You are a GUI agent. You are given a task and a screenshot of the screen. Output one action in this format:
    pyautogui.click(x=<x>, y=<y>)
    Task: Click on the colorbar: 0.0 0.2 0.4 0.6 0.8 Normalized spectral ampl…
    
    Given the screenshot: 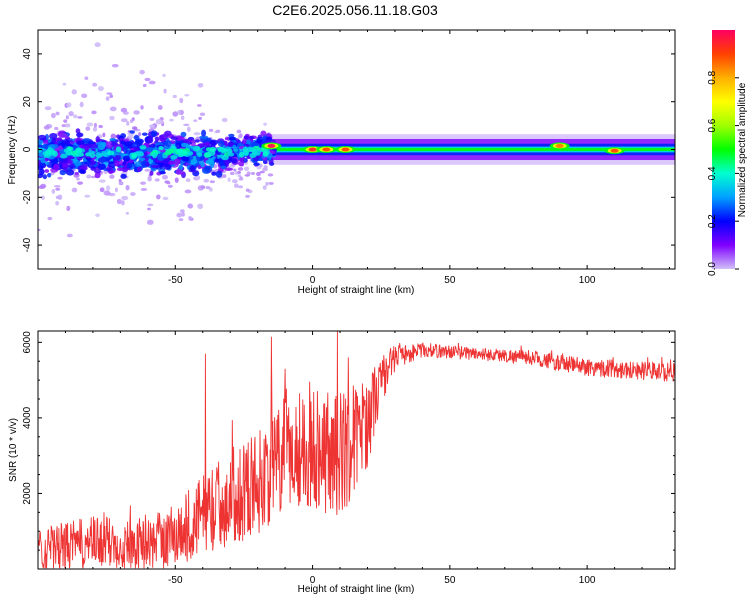 What is the action you would take?
    pyautogui.click(x=727, y=153)
    